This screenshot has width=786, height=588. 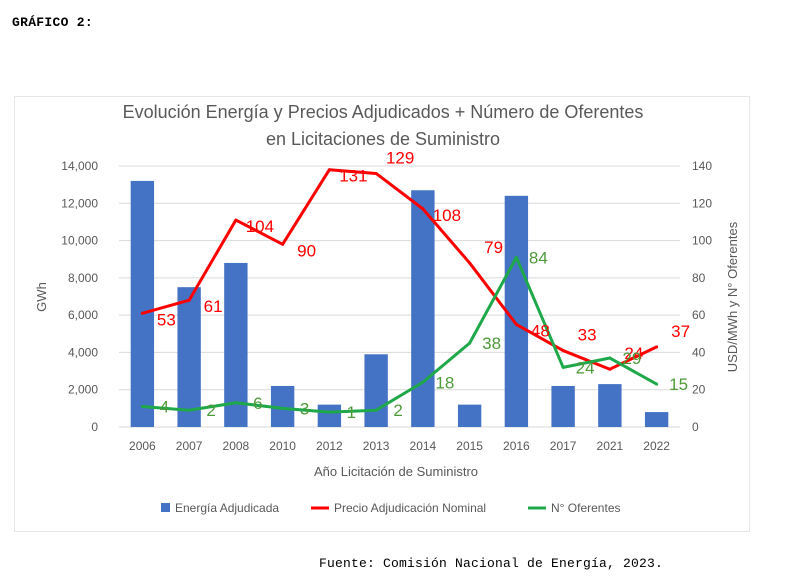 I want to click on y-tick-label: 6,000, so click(x=83, y=315).